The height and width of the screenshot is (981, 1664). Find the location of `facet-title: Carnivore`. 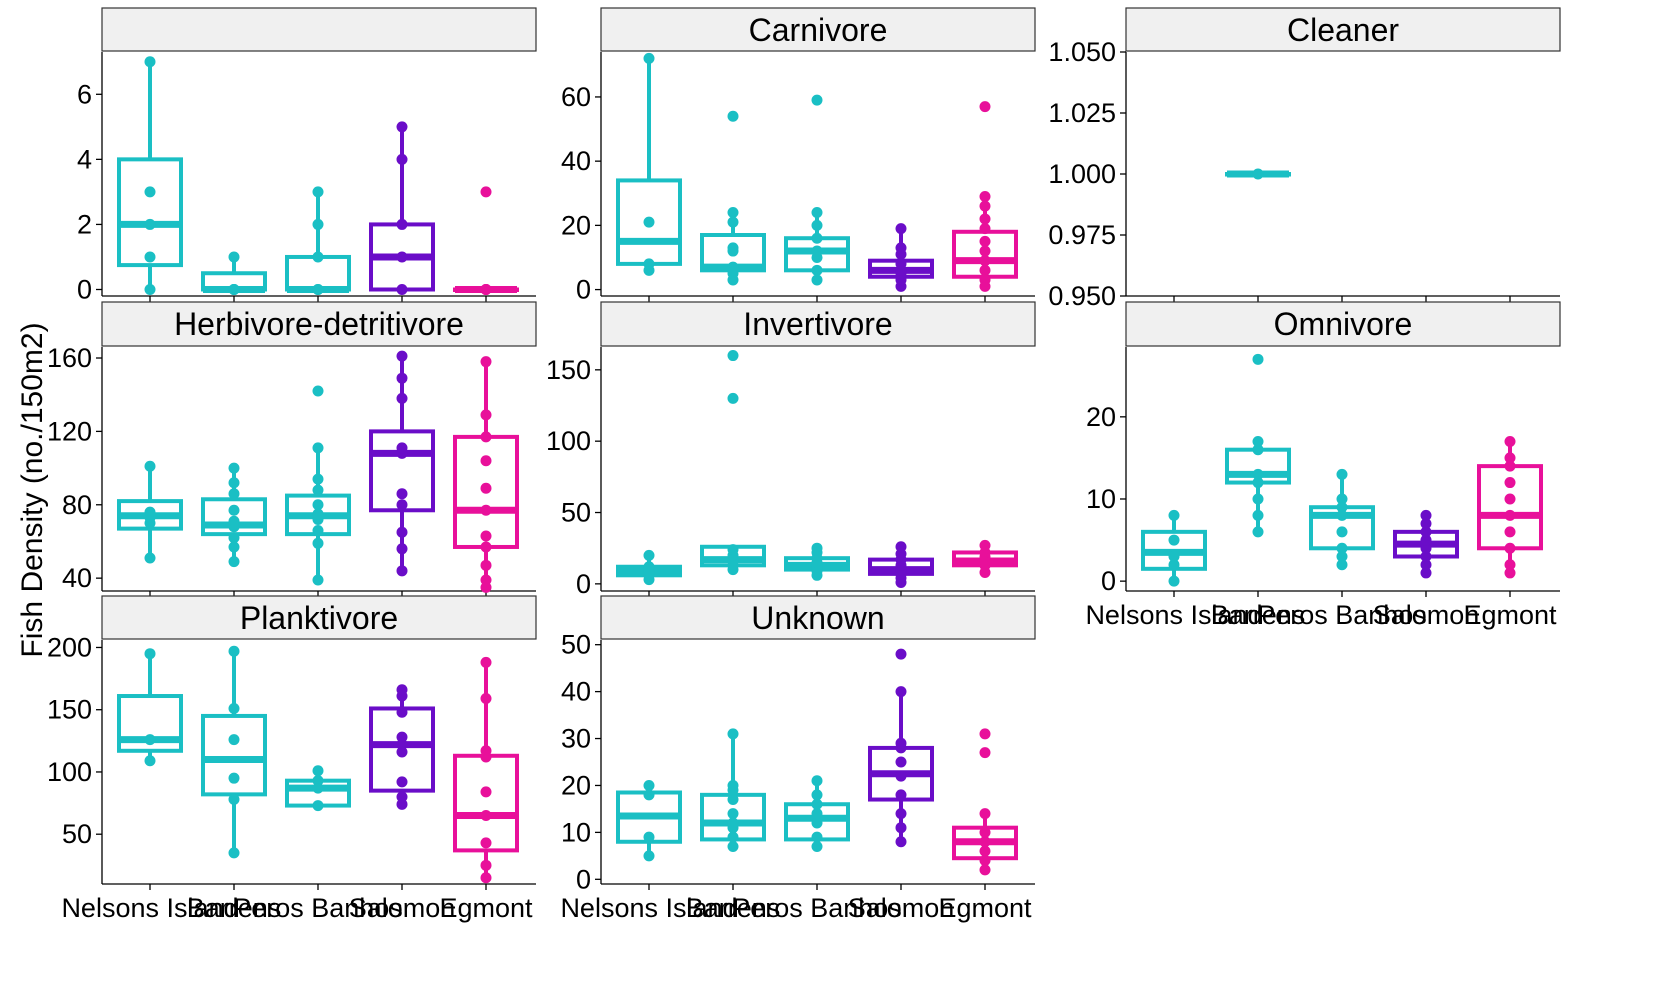

facet-title: Carnivore is located at coordinates (818, 30).